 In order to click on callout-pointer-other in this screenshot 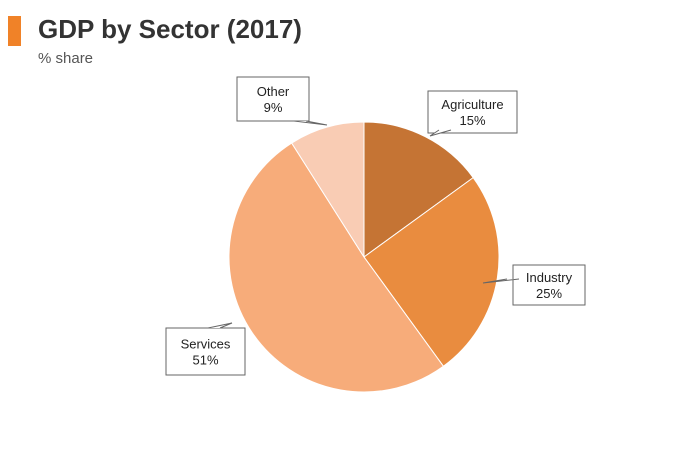, I will do `click(310, 123)`.